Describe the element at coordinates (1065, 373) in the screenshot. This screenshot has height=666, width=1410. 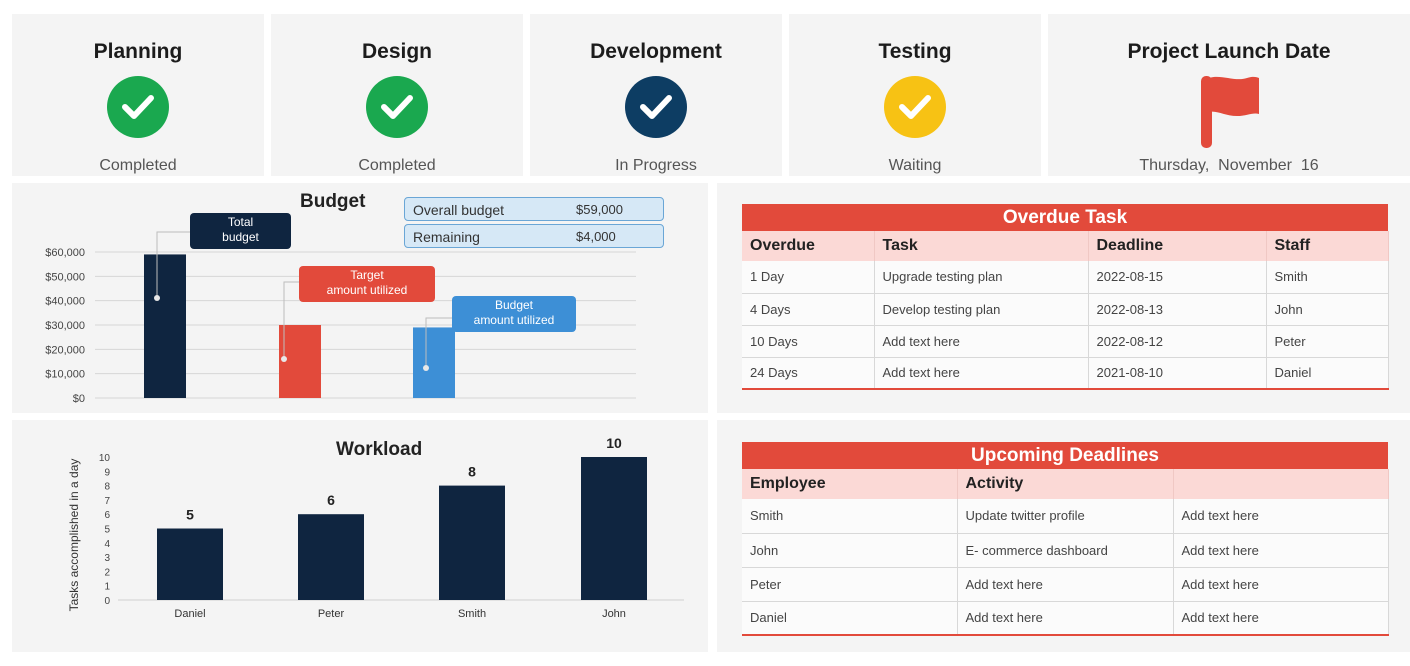
I see `table-row: 24 Days Add text here 2021-08-10 Daniel` at that location.